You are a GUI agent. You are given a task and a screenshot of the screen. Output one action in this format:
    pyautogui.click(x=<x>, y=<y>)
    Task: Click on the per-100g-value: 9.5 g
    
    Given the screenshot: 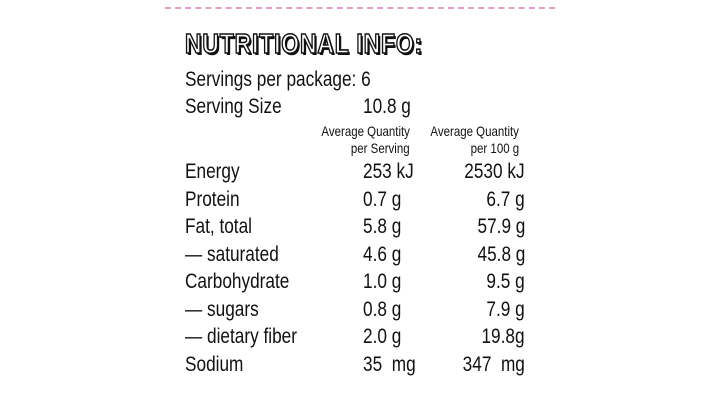 What is the action you would take?
    pyautogui.click(x=505, y=281)
    